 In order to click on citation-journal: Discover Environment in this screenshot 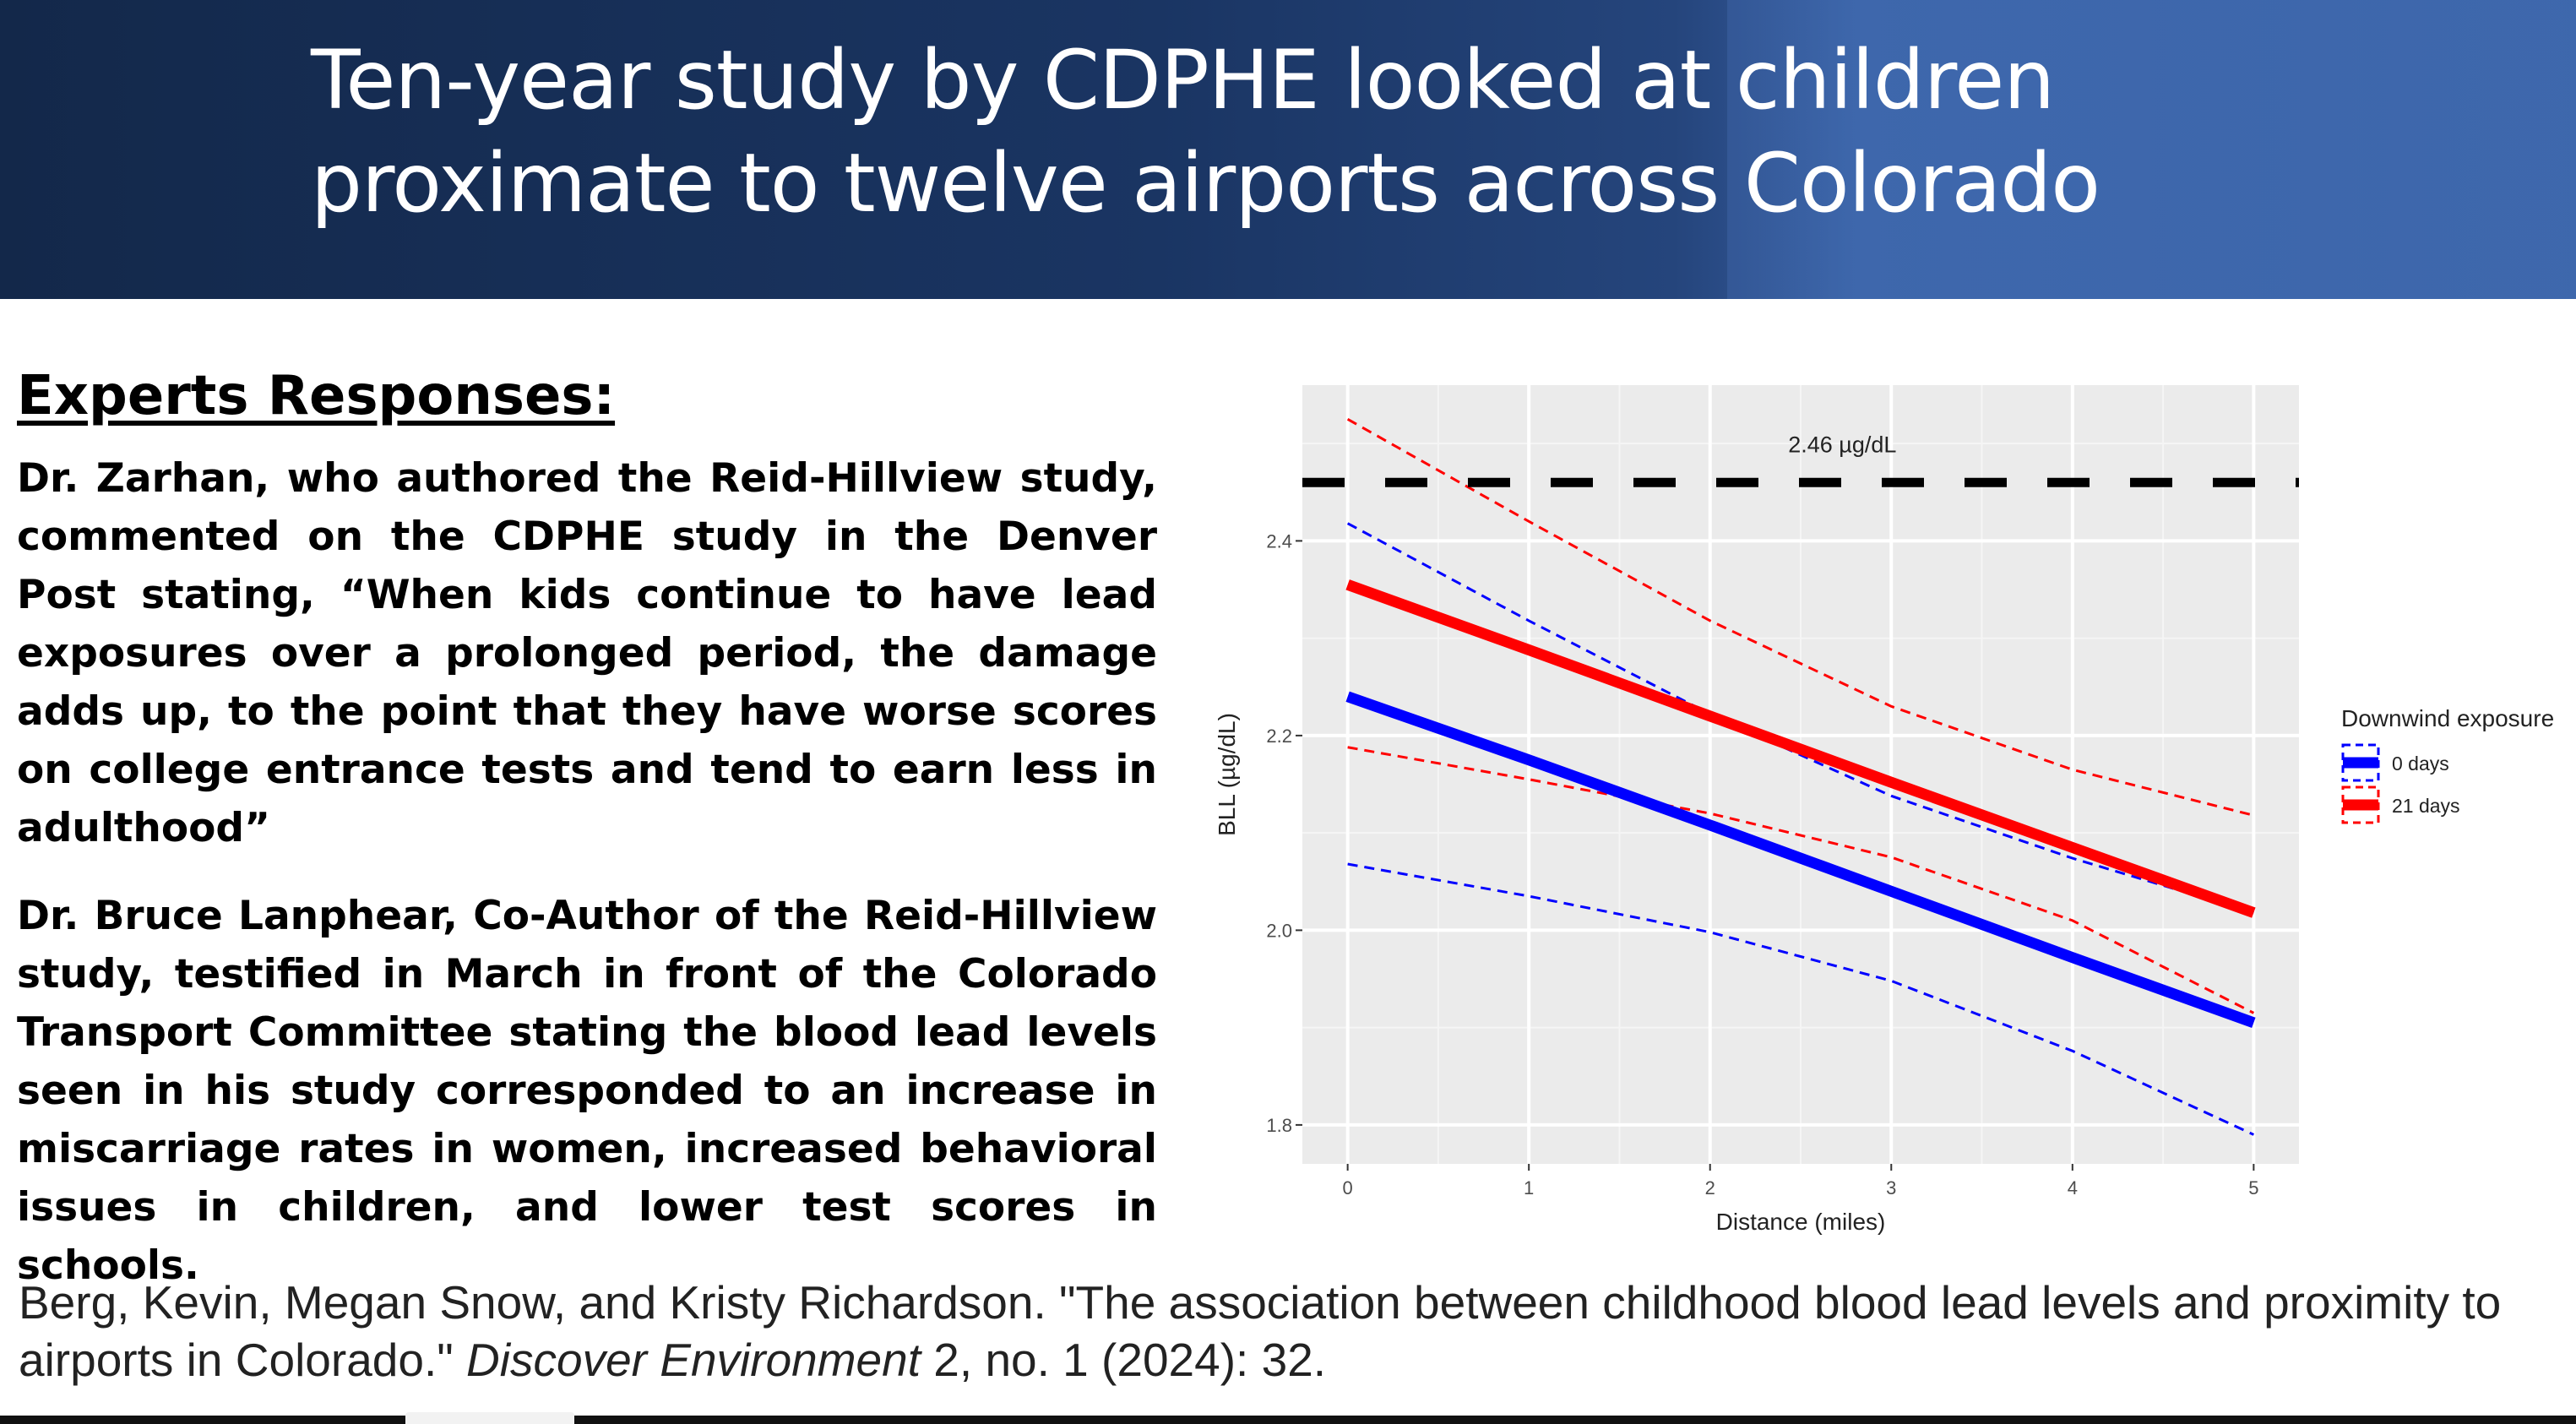, I will do `click(693, 1360)`.